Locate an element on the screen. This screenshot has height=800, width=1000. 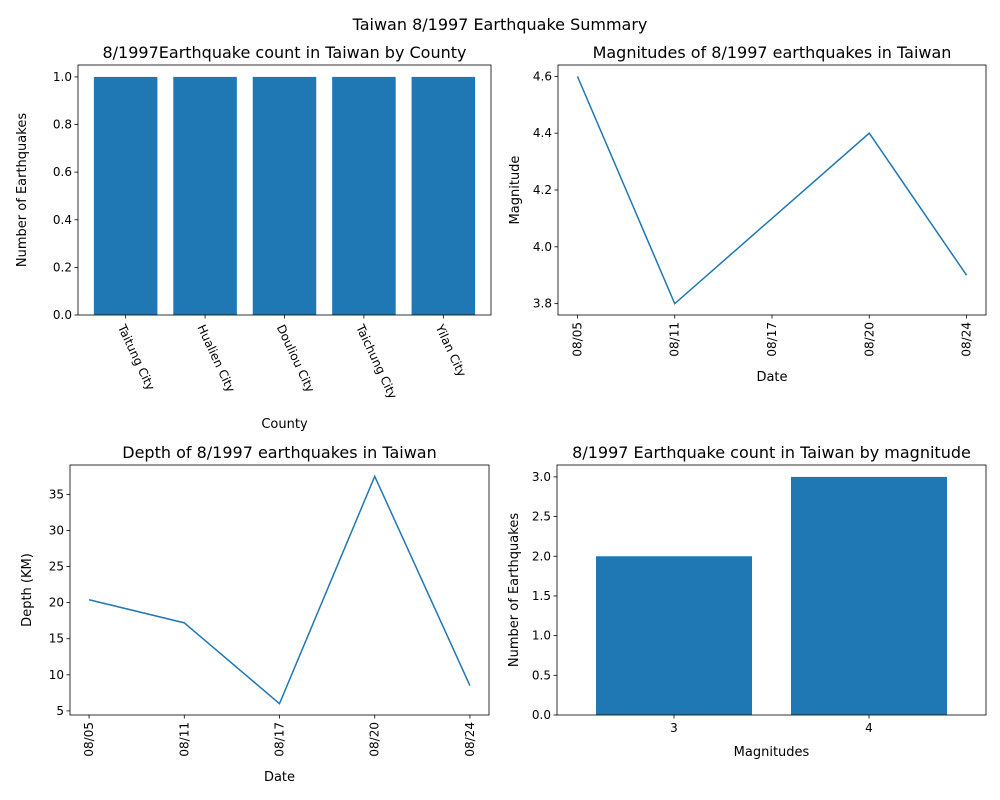
y-tick-label: 4.6 is located at coordinates (542, 76).